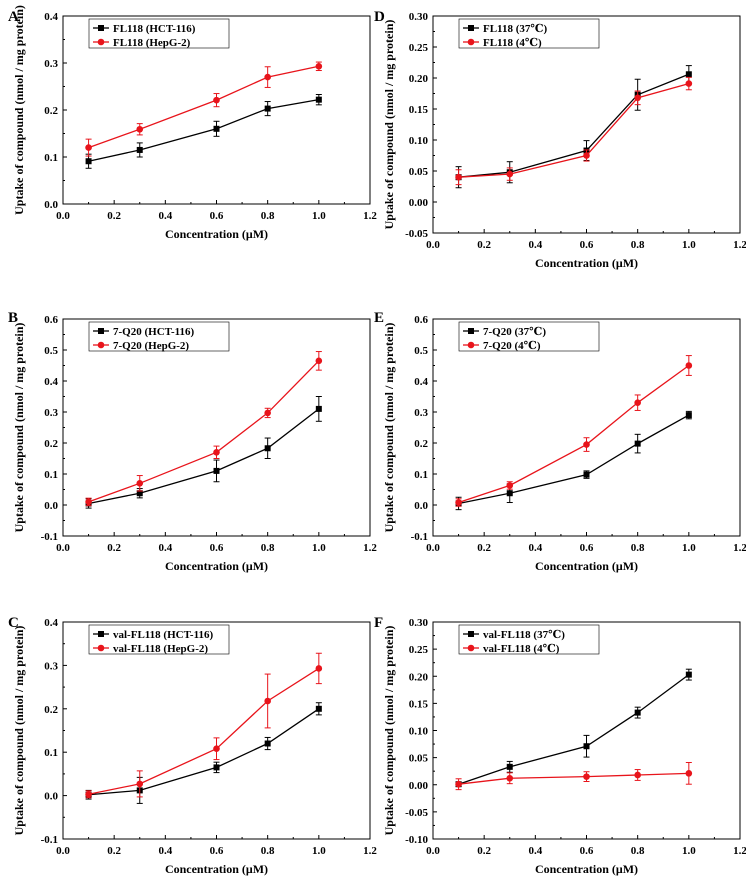 The image size is (746, 889). Describe the element at coordinates (49, 537) in the screenshot. I see `y-tick-label: -0.1` at that location.